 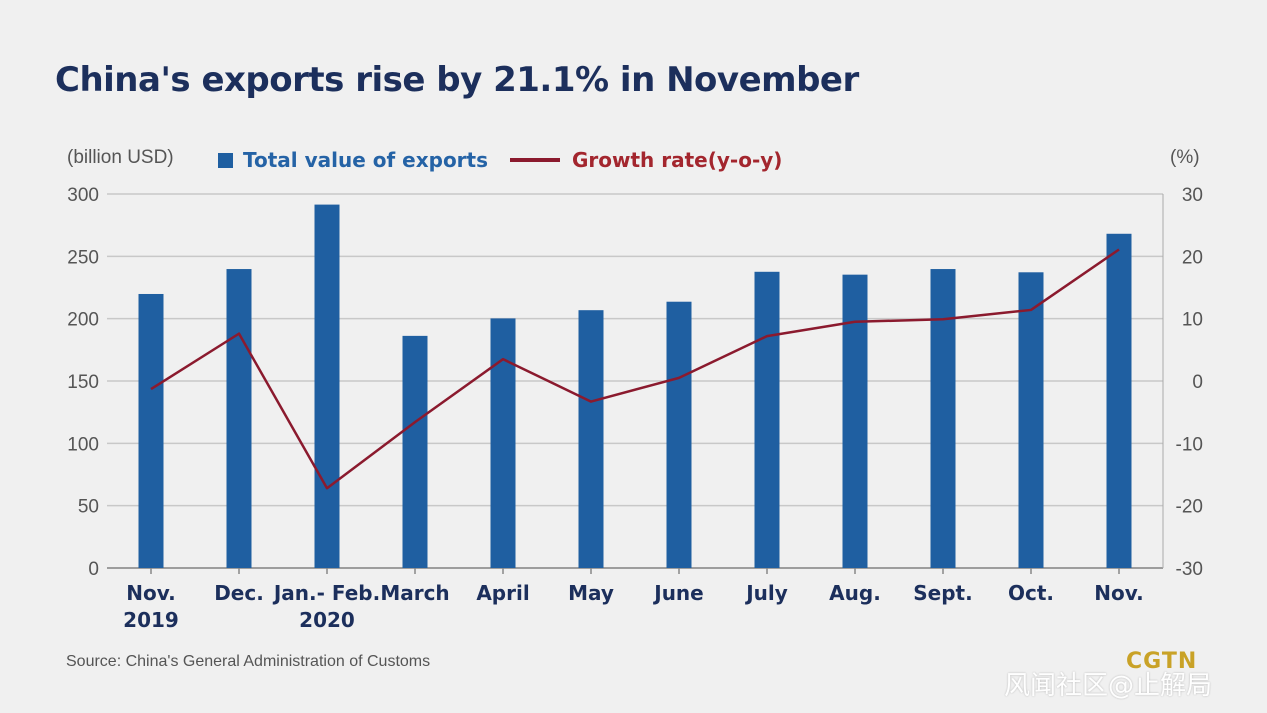 I want to click on legend-item-exports: Total value of exports, so click(x=353, y=160).